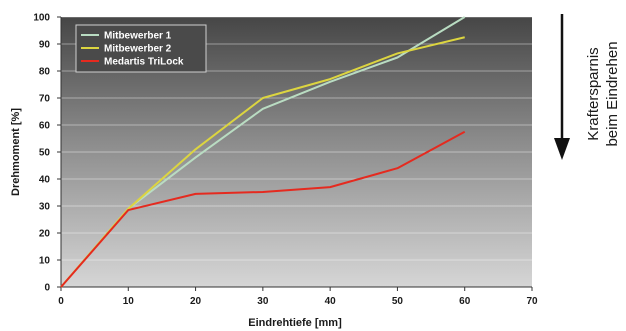  I want to click on y-tick-label: 100, so click(41, 18).